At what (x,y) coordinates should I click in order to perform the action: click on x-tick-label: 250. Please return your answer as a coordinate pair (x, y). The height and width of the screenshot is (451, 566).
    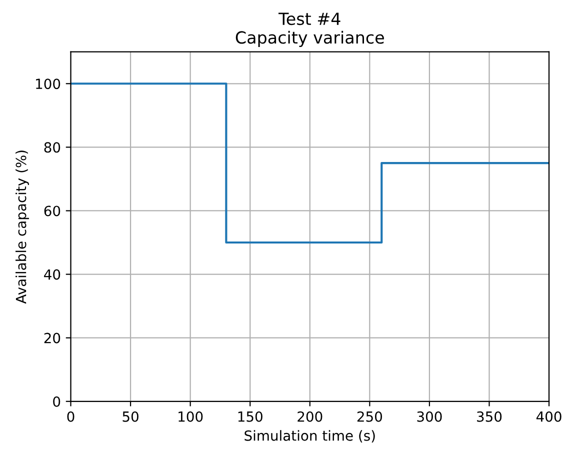
    Looking at the image, I should click on (369, 416).